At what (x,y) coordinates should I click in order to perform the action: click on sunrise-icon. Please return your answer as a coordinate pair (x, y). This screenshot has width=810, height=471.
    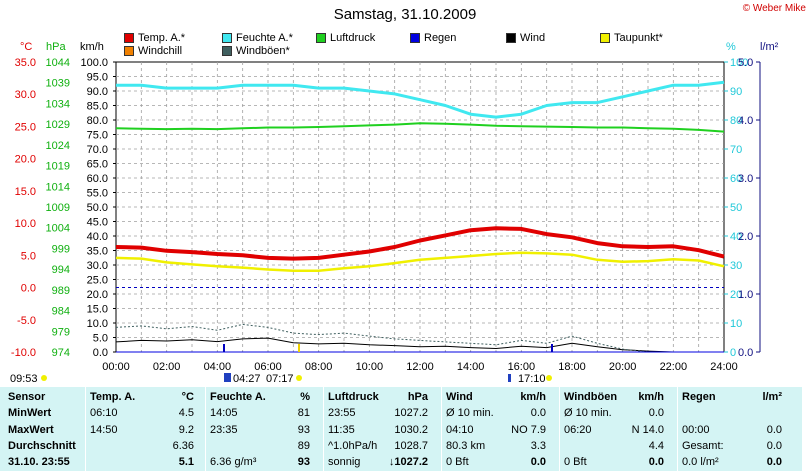
    Looking at the image, I should click on (227, 377).